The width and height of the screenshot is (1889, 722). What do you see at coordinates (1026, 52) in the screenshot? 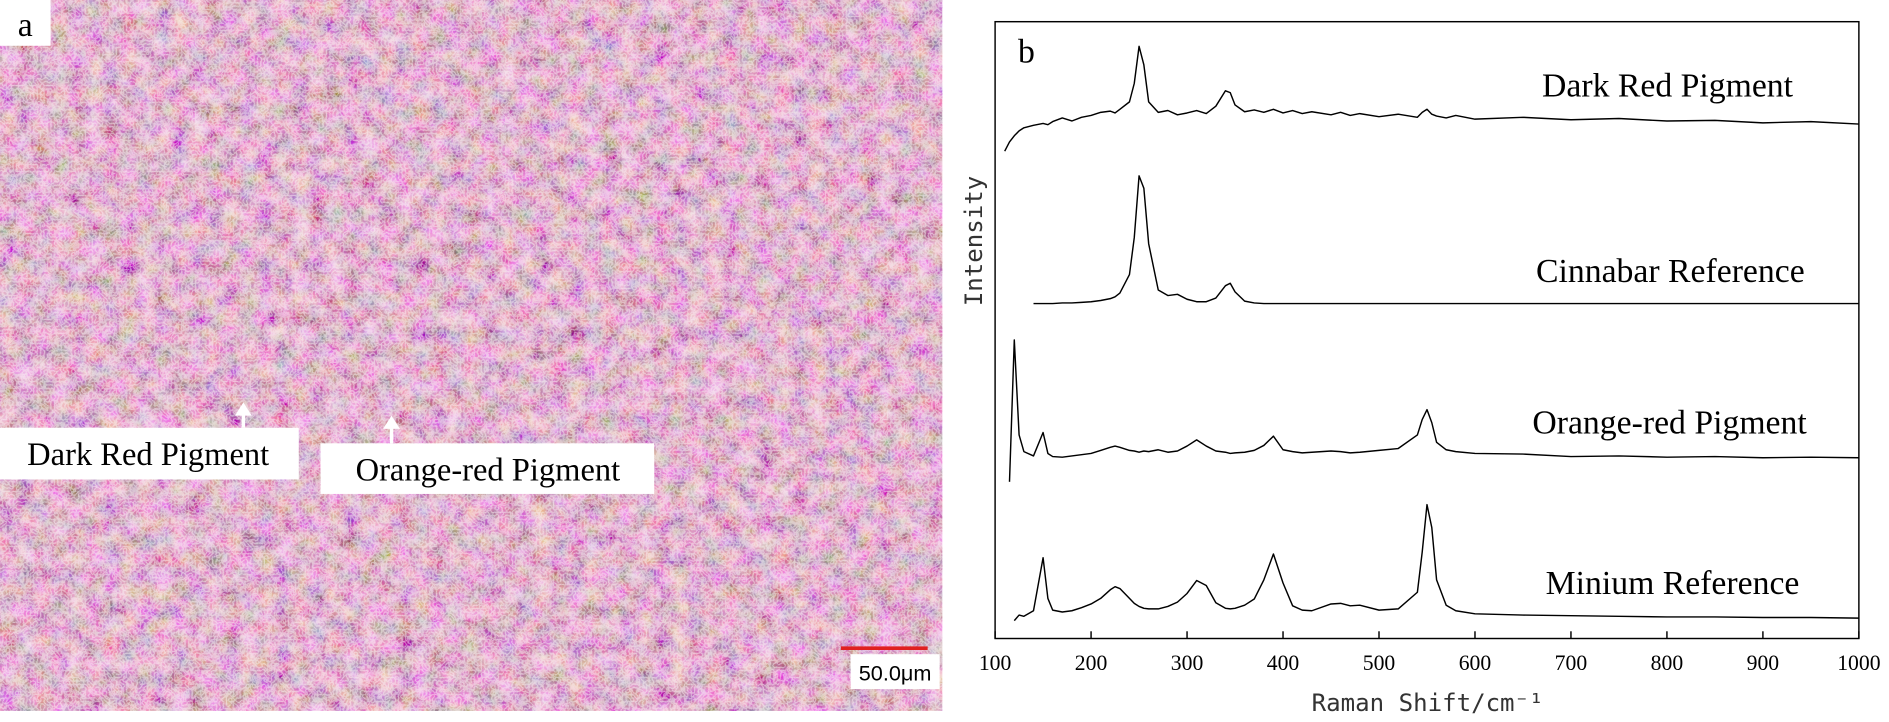
I see `panel-label: b` at bounding box center [1026, 52].